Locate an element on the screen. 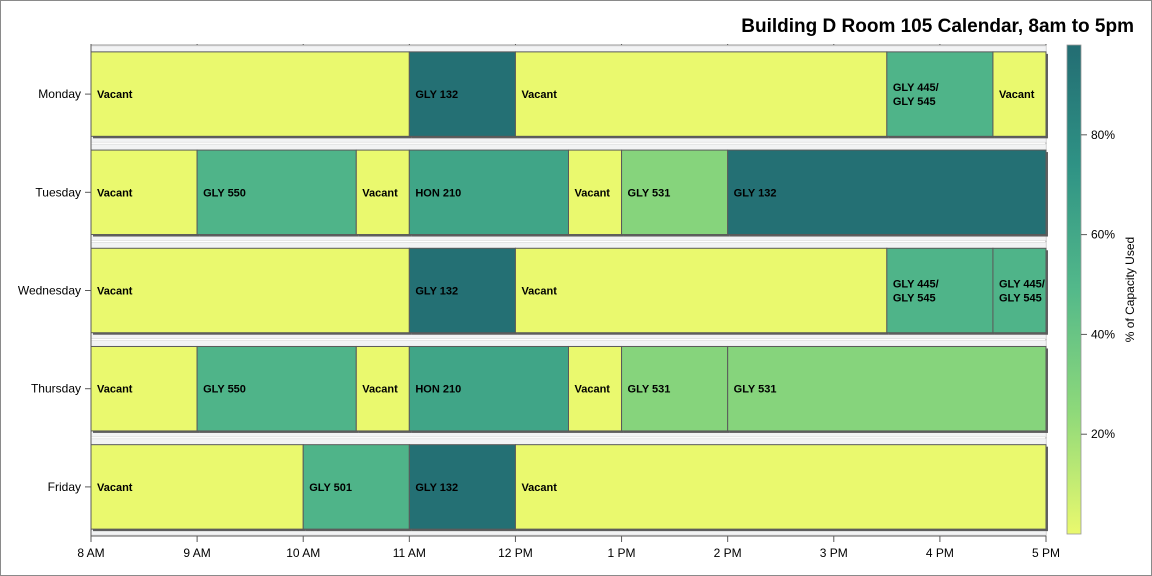 The image size is (1152, 576). colorbar-legend: % of Capacity Used 20% 40% 60% 80% is located at coordinates (1101, 289).